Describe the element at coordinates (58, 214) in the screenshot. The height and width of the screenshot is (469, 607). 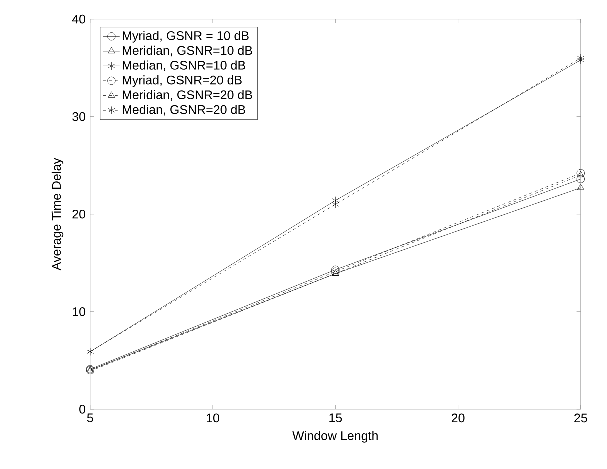
I see `y-axis-title: Average Time Delay` at that location.